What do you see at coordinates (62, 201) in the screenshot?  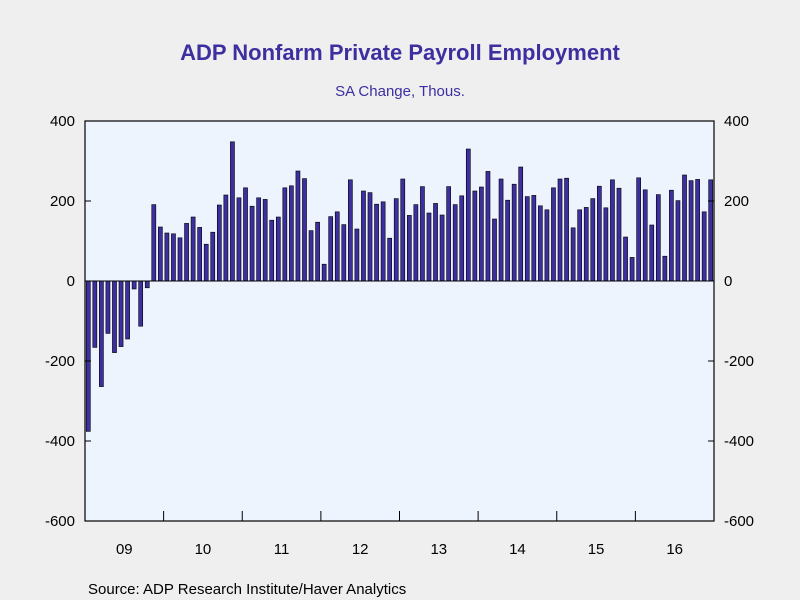 I see `y-tick-label-left: 200` at bounding box center [62, 201].